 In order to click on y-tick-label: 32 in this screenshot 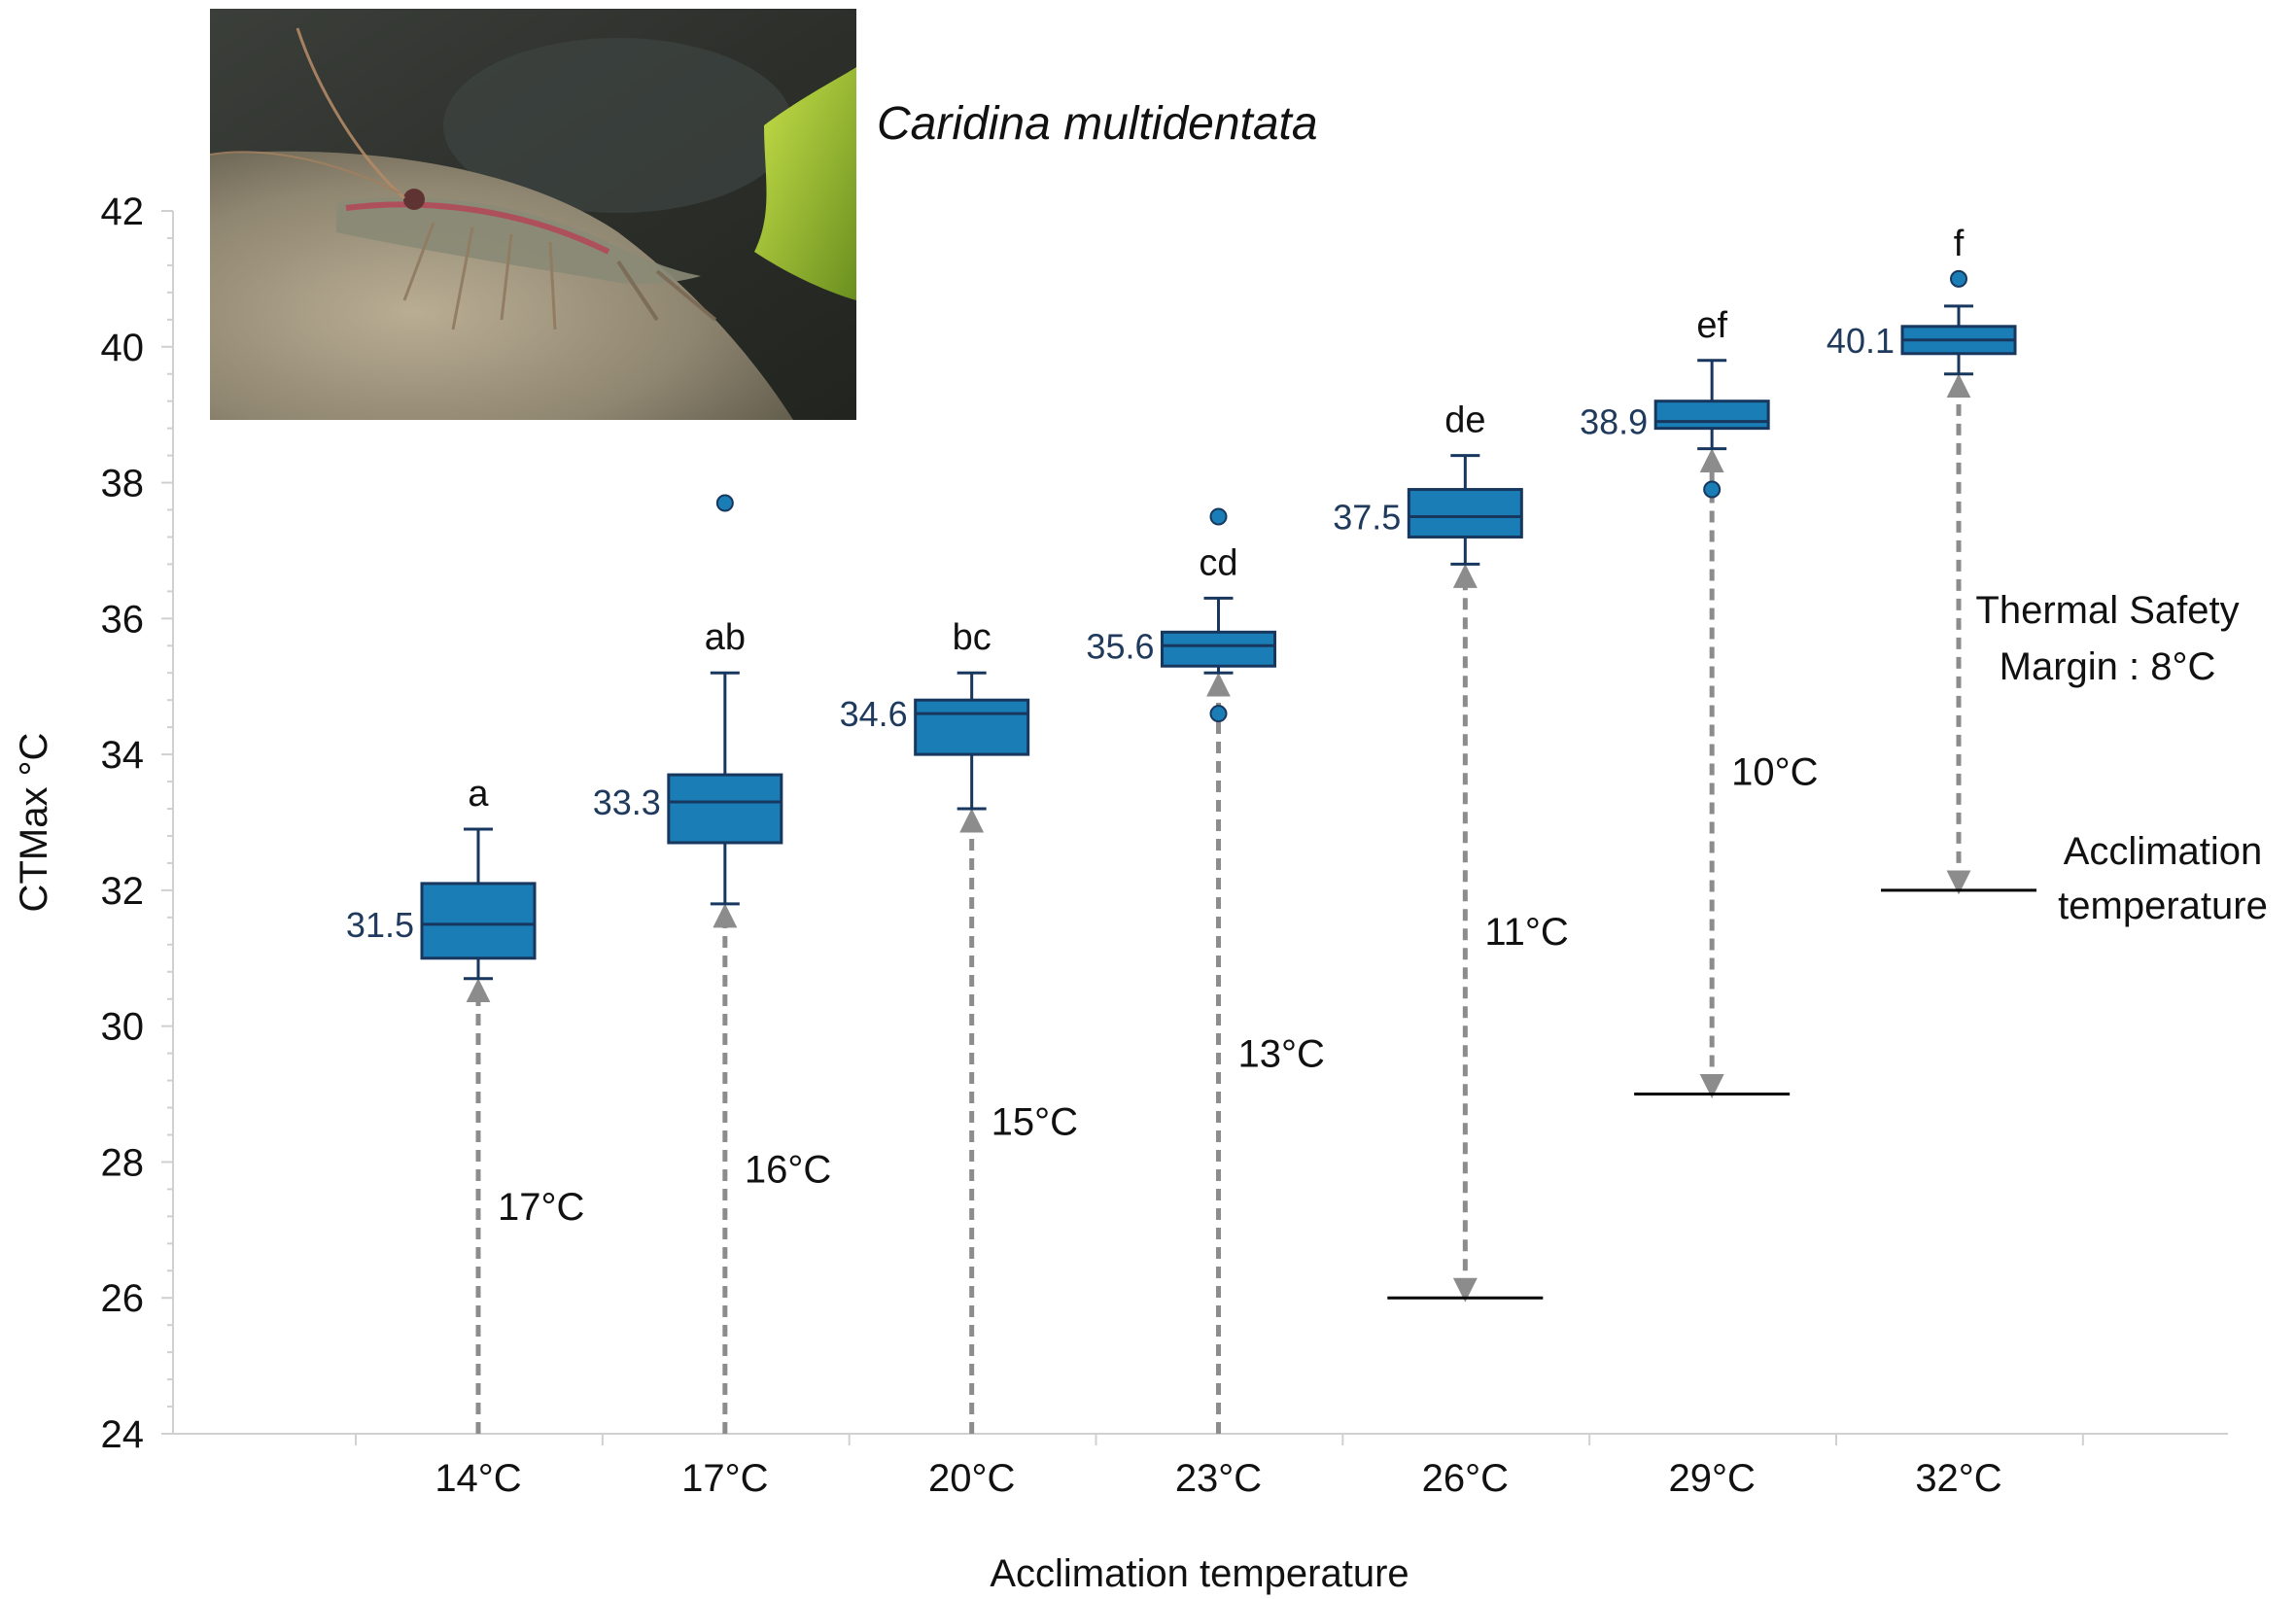, I will do `click(123, 891)`.